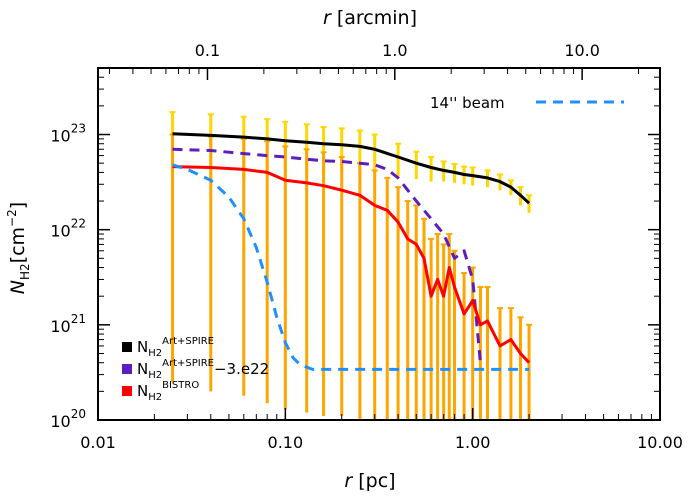 The image size is (700, 500). I want to click on legend-label: NH2Art+SPIRE, so click(175, 347).